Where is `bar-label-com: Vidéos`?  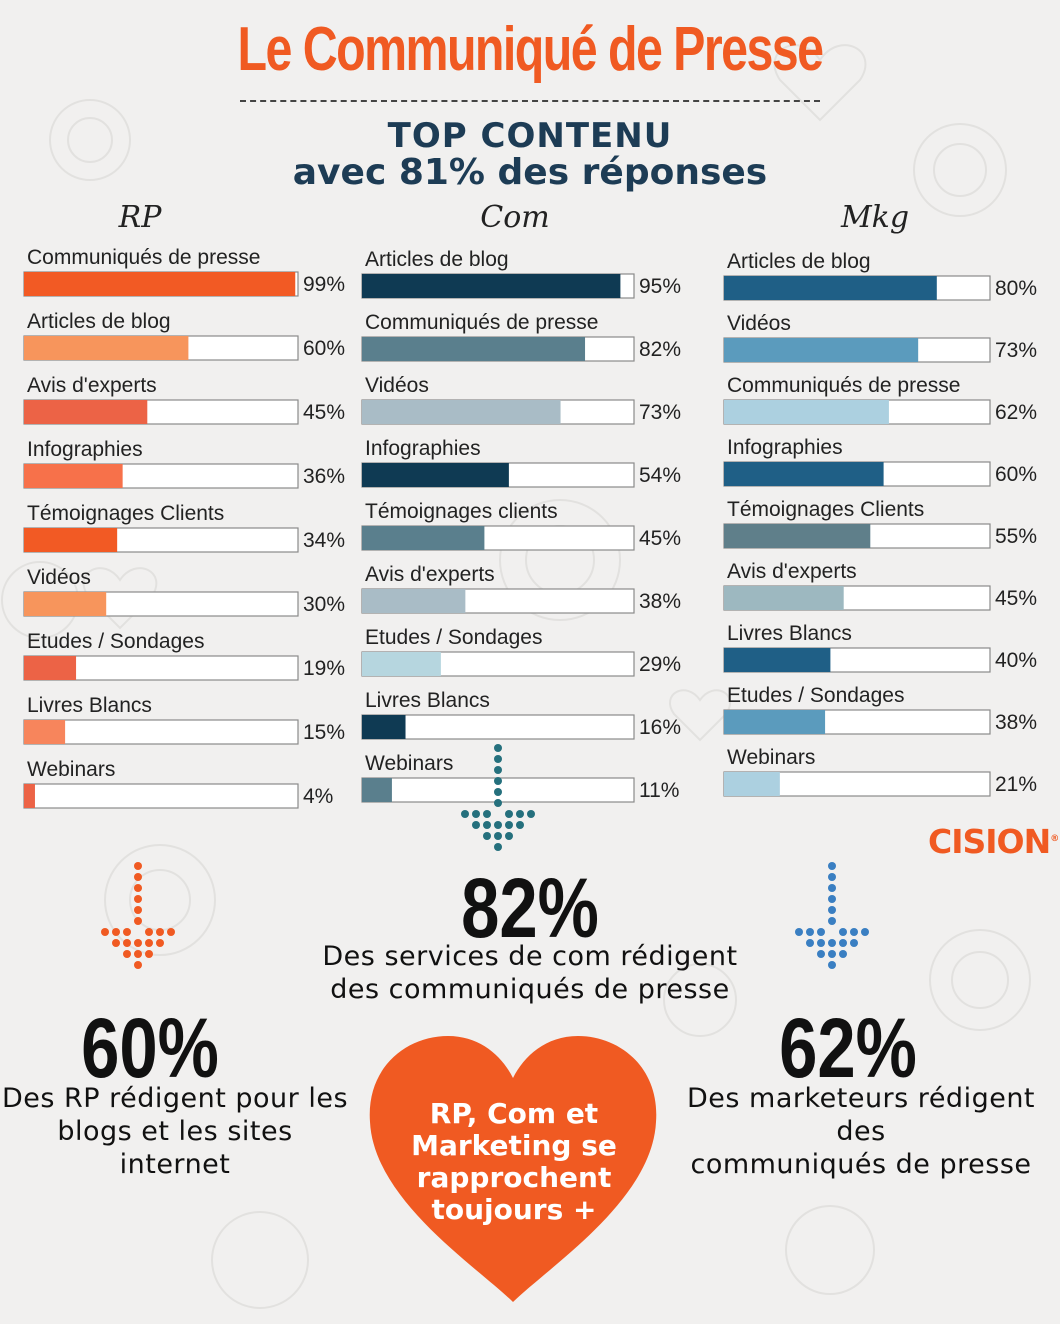
bar-label-com: Vidéos is located at coordinates (397, 385).